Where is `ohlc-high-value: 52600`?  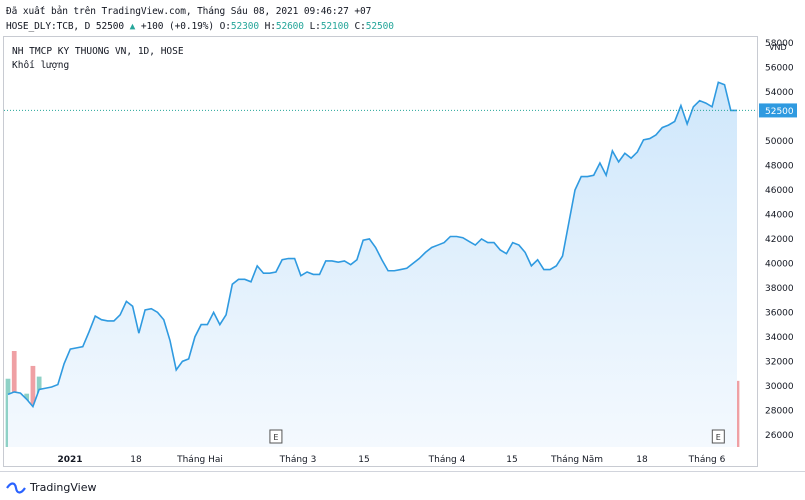 ohlc-high-value: 52600 is located at coordinates (289, 26).